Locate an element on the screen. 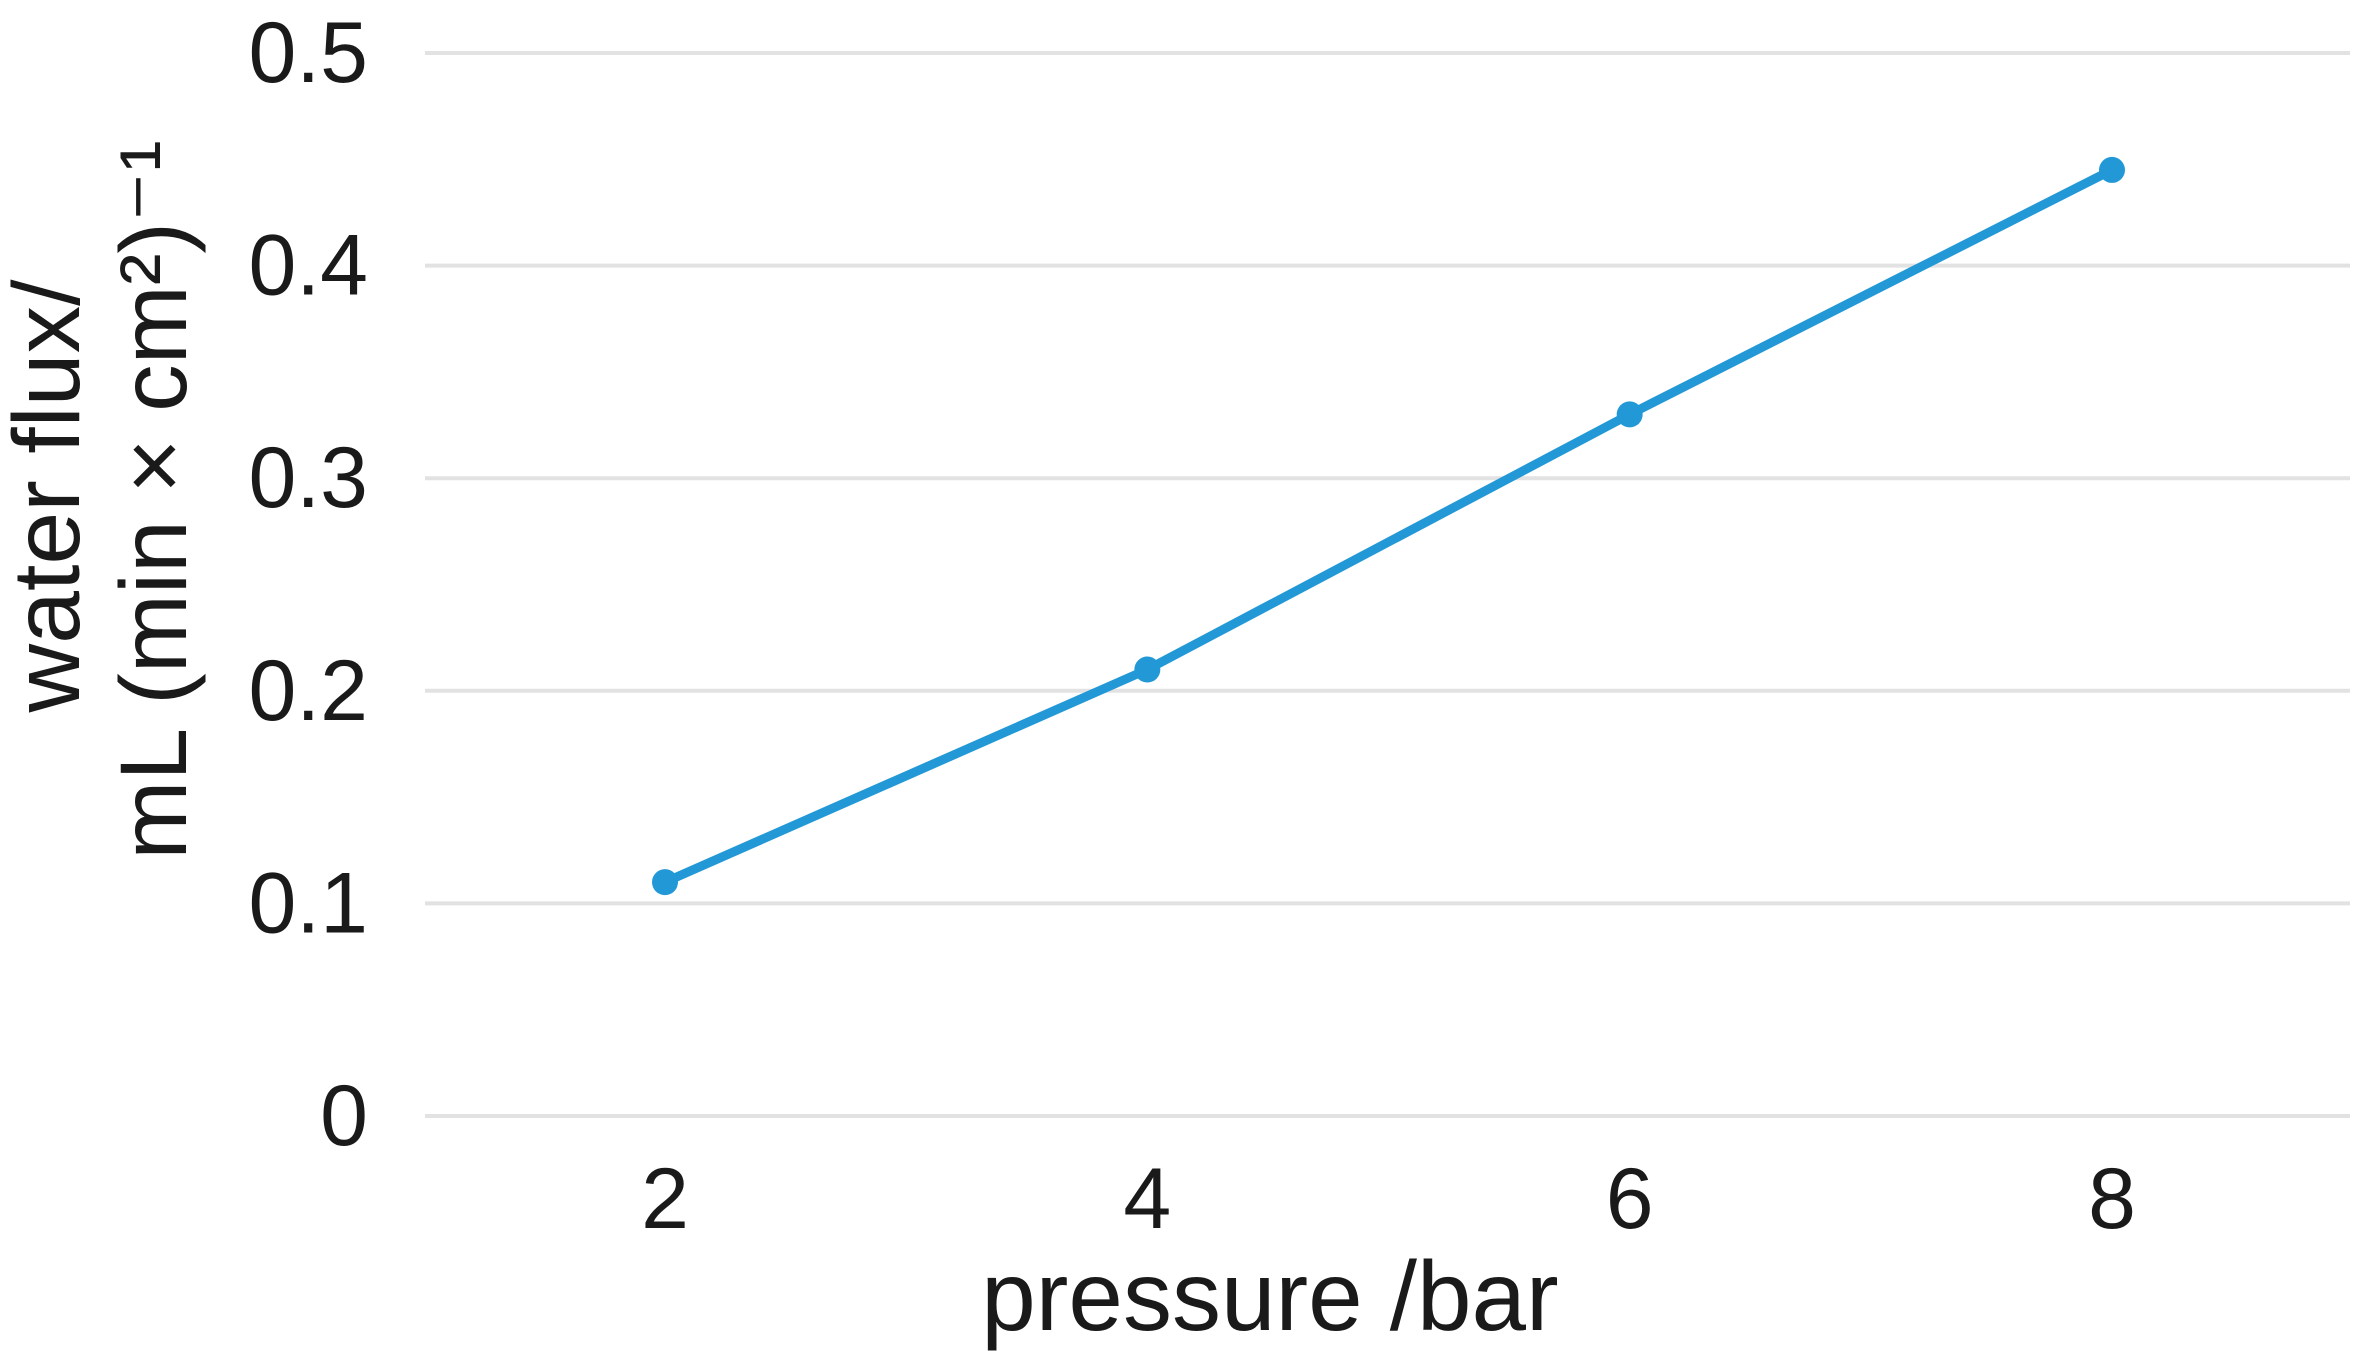  x-tick-label: 4 is located at coordinates (1147, 1199).